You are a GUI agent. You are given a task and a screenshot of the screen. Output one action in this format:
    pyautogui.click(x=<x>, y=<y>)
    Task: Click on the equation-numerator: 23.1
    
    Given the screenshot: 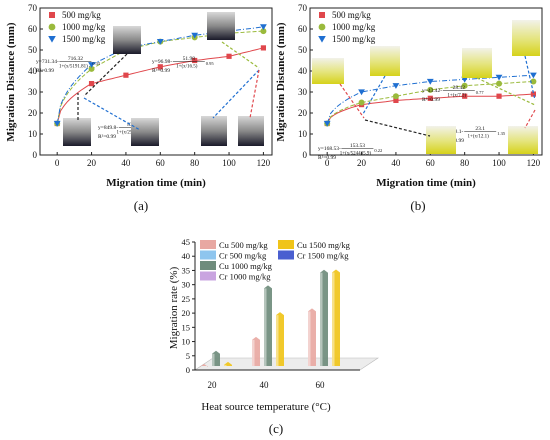 What is the action you would take?
    pyautogui.click(x=480, y=129)
    